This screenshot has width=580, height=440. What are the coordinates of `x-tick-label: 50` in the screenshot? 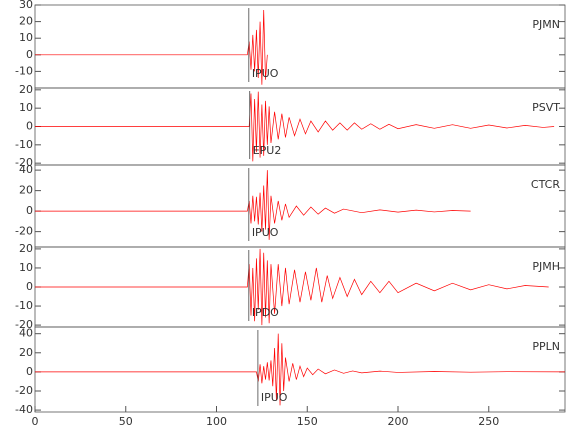 It's located at (126, 421).